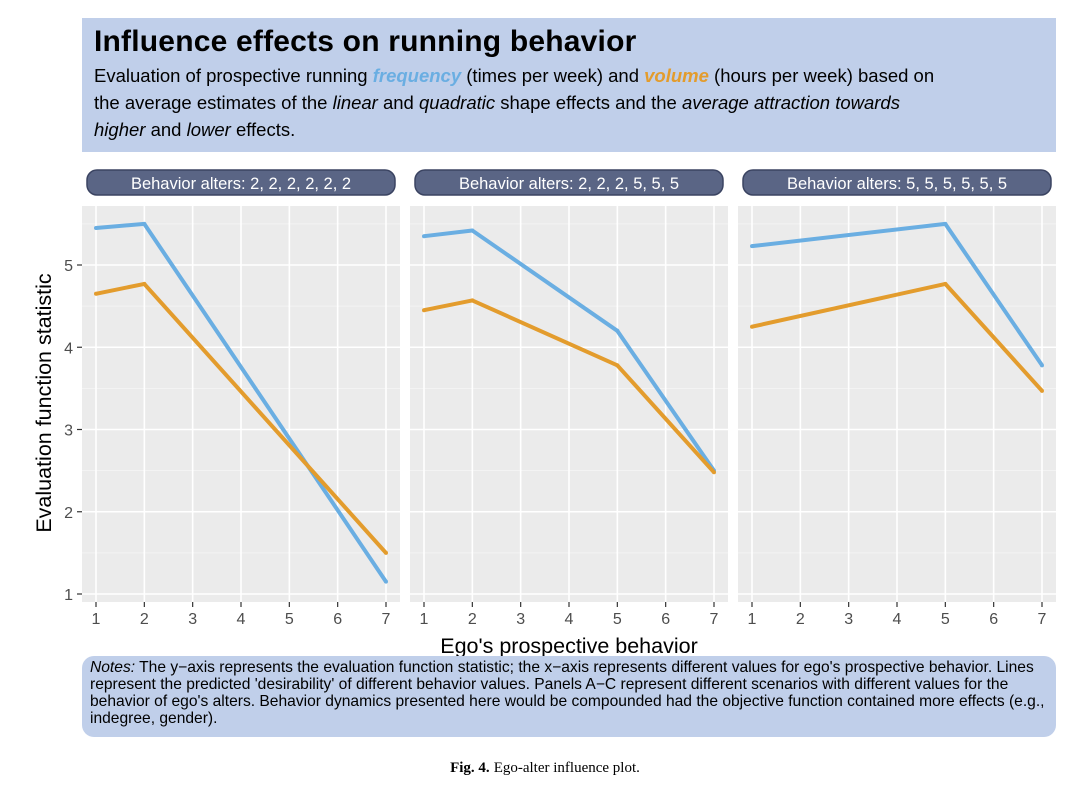  Describe the element at coordinates (470, 768) in the screenshot. I see `caption-label: Fig. 4.` at that location.